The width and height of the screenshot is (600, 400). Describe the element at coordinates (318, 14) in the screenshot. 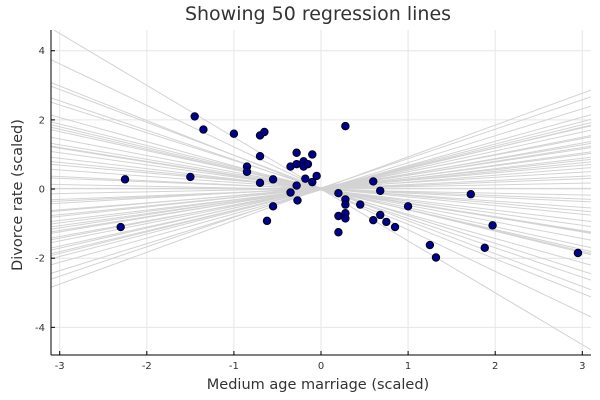

I see `chart-title: Showing 50 regression lines` at that location.